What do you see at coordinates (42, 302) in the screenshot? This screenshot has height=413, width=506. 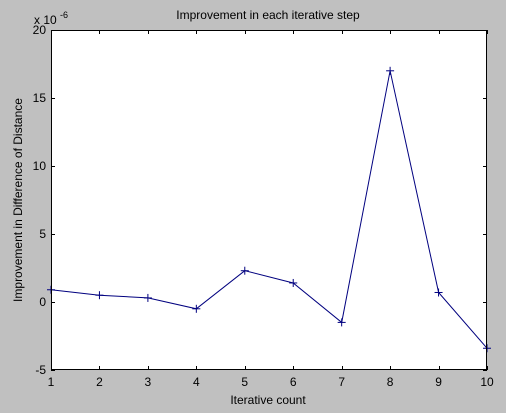 I see `y-tick-label: 0` at bounding box center [42, 302].